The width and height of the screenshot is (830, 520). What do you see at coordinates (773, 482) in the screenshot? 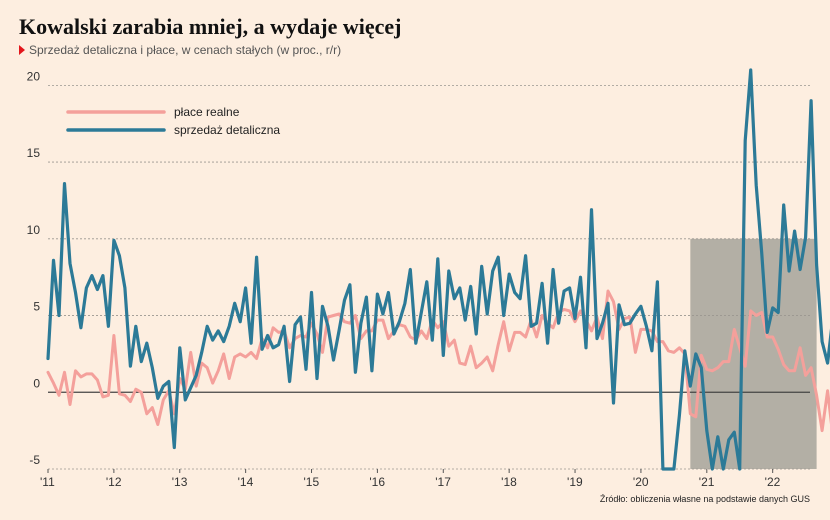
I see `x-tick-label: '22` at bounding box center [773, 482].